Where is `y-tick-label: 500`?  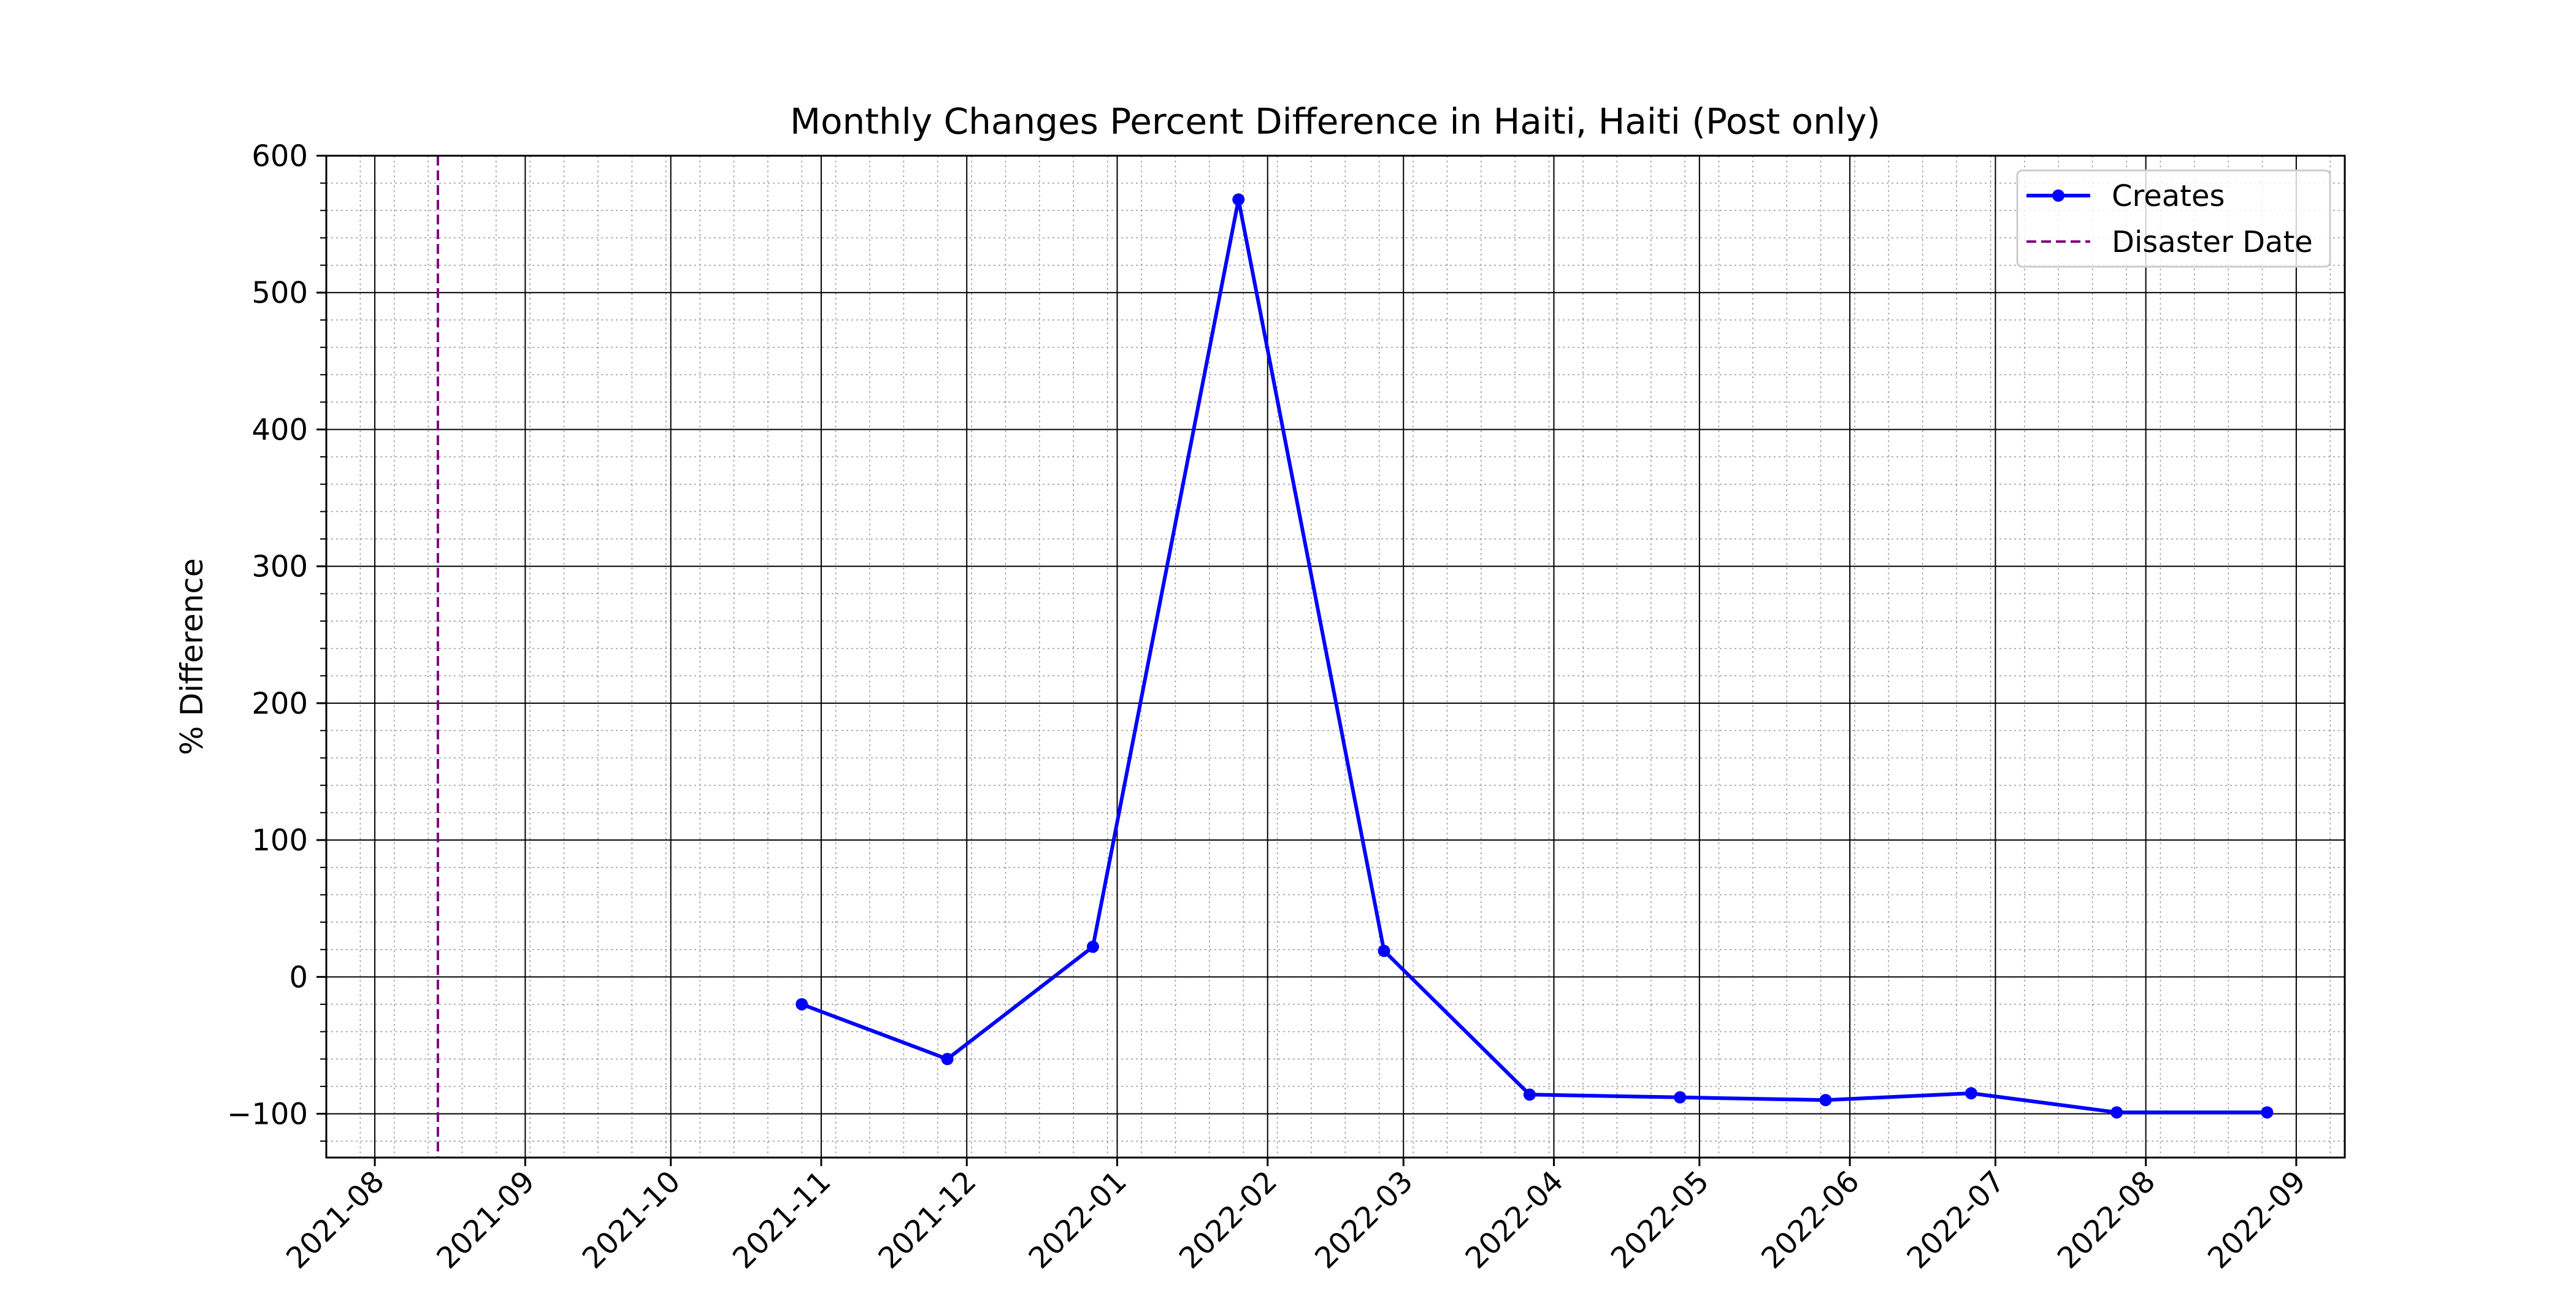
y-tick-label: 500 is located at coordinates (279, 293).